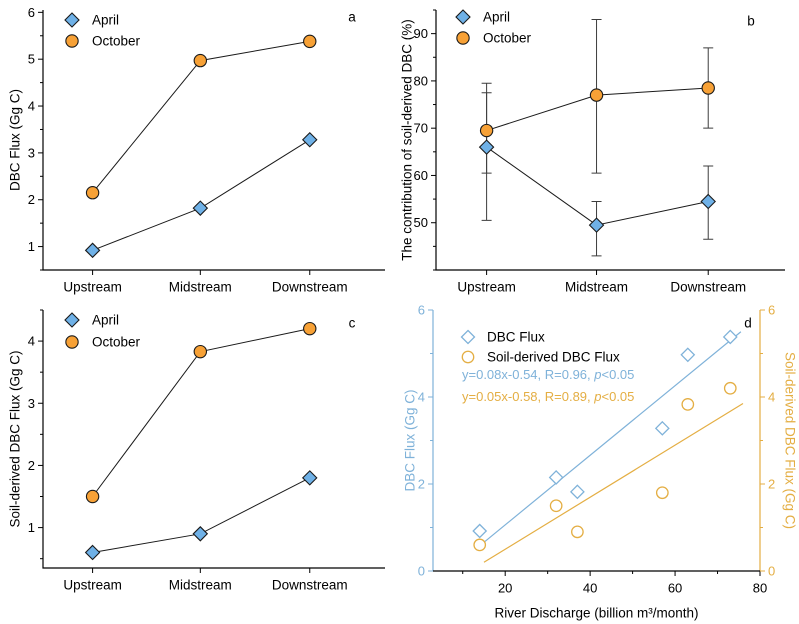 This screenshot has height=624, width=799. I want to click on left-y-tick-label: 6, so click(421, 310).